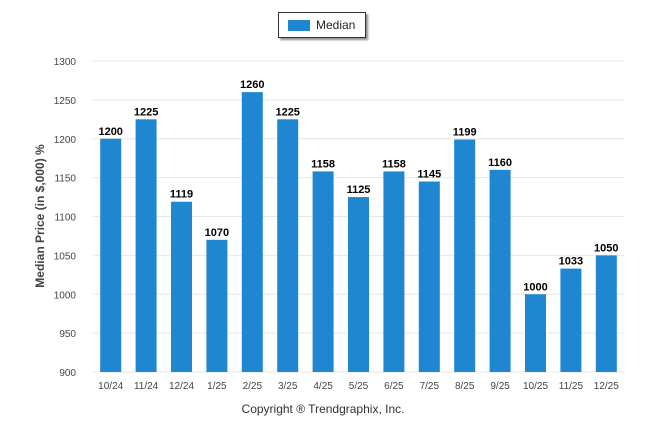  What do you see at coordinates (465, 133) in the screenshot?
I see `bar-value-label: 1199` at bounding box center [465, 133].